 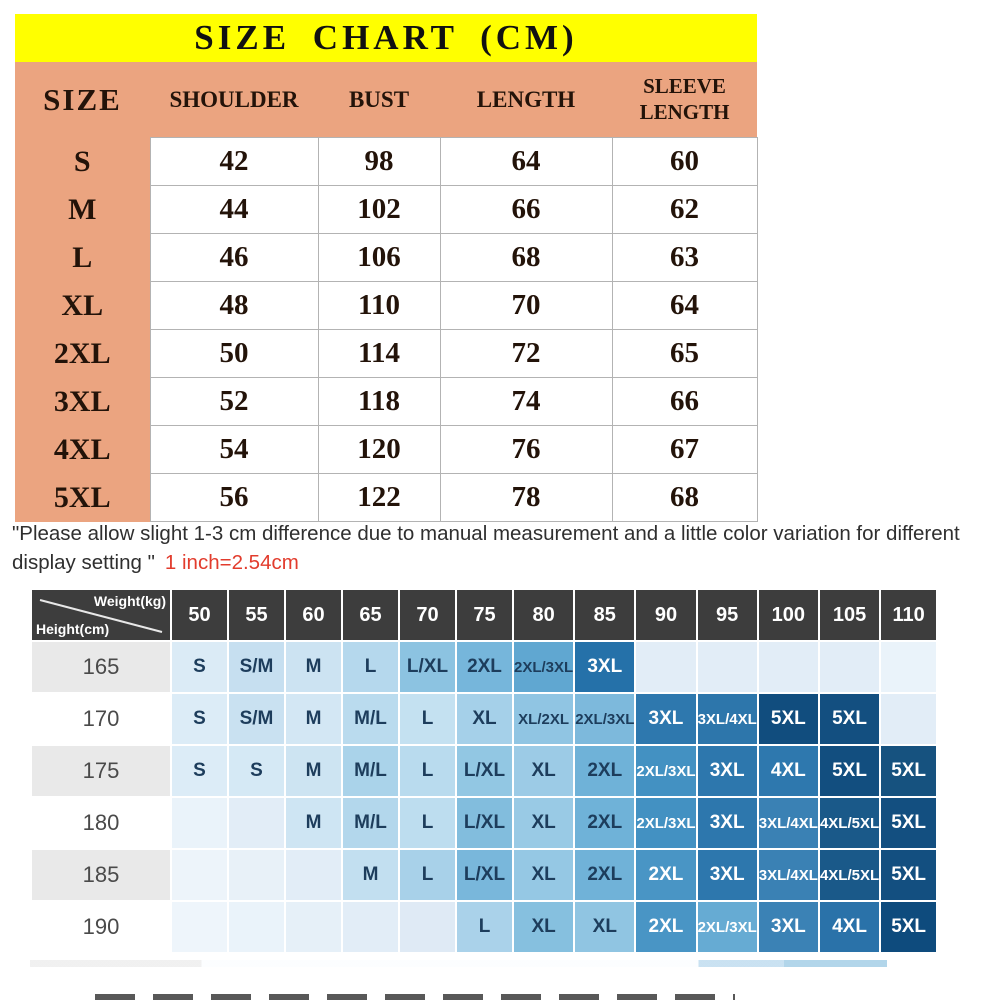 I want to click on height-label: 180, so click(x=101, y=823).